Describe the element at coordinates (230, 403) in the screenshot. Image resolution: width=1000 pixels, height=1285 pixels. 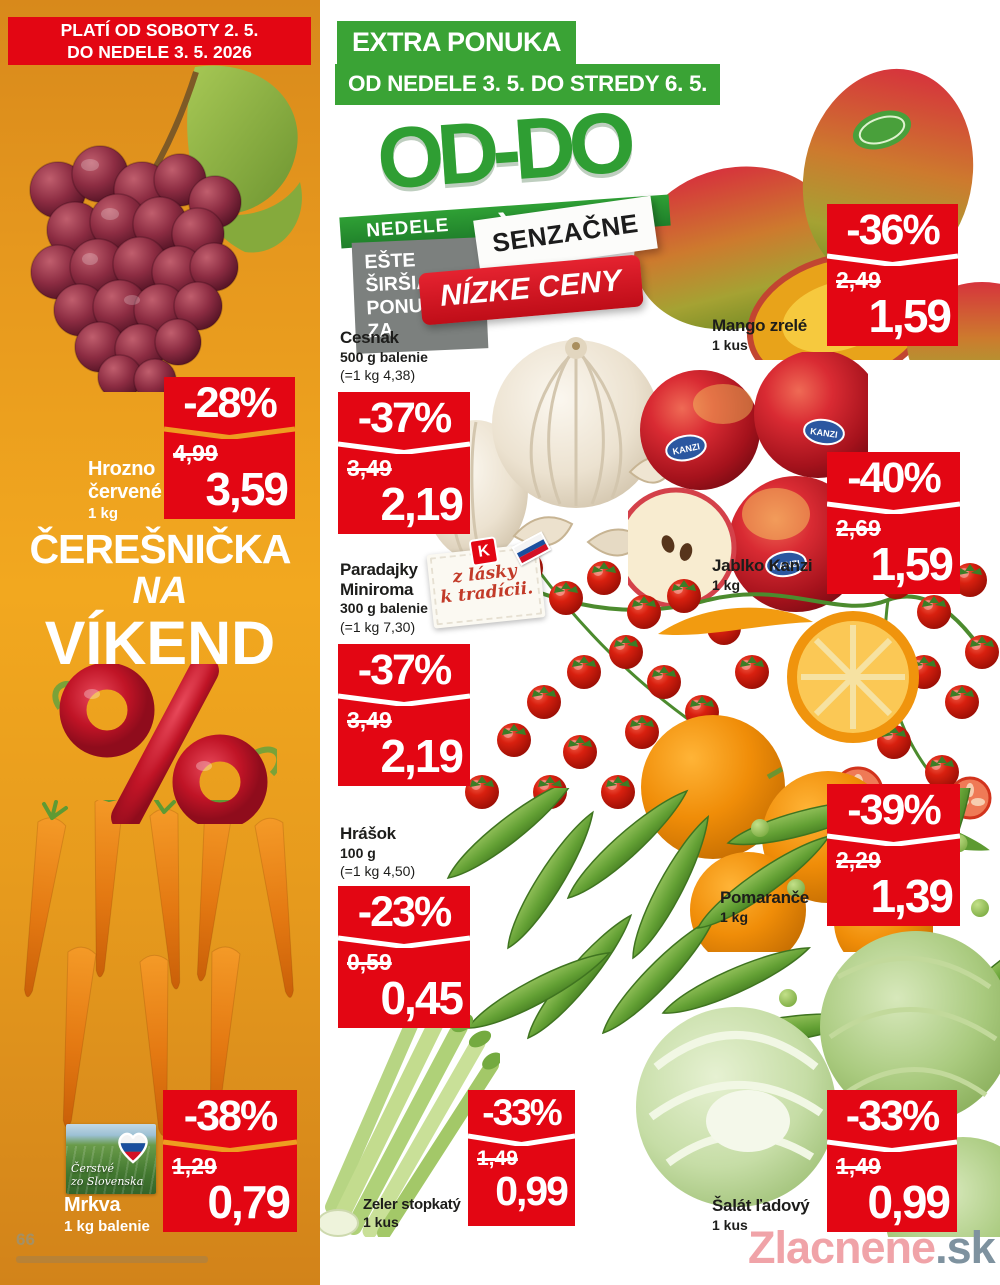
I see `discount-percent: -28%` at that location.